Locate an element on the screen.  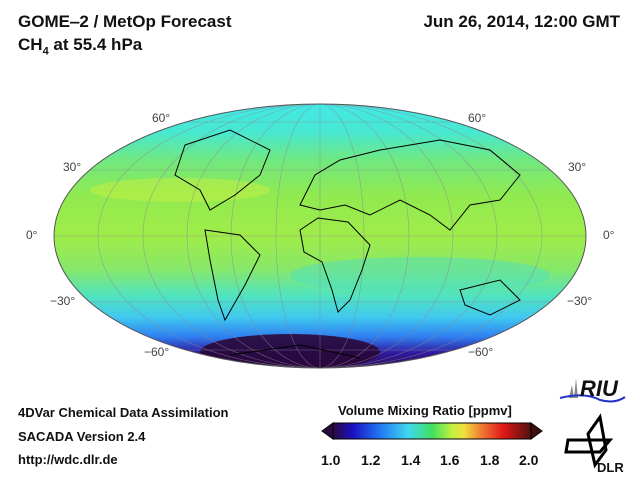
dlr-logo: DLR is located at coordinates (610, 467).